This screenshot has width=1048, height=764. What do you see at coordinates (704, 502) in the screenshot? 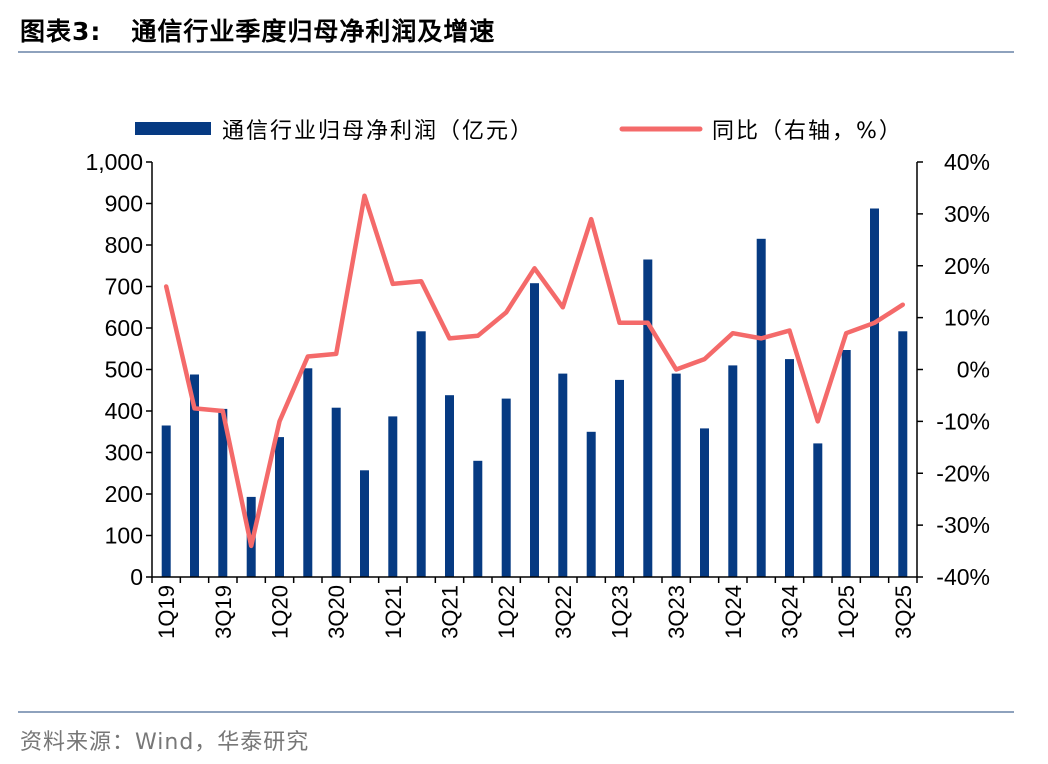
I see `bar-4q23` at bounding box center [704, 502].